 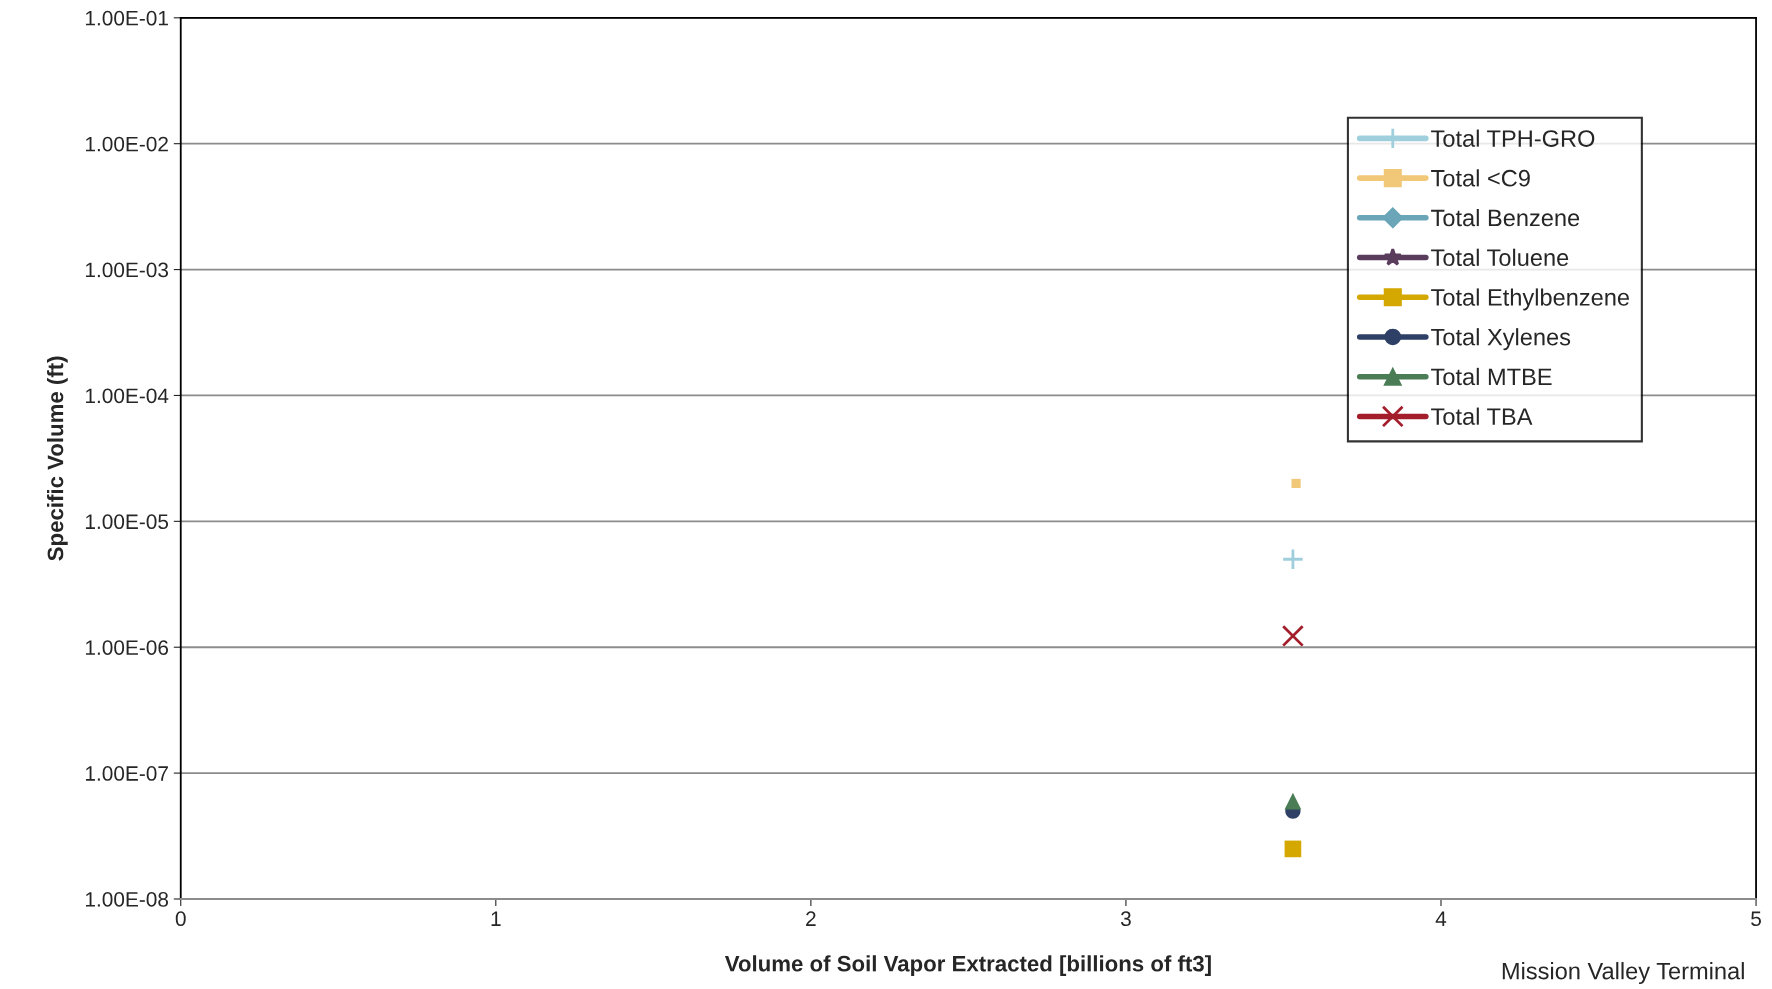 What do you see at coordinates (126, 773) in the screenshot?
I see `y-tick-label: 1.00E-07` at bounding box center [126, 773].